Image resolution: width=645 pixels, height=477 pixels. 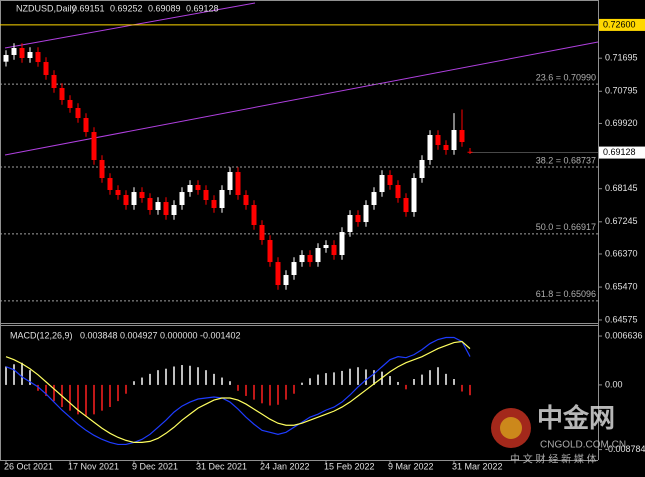 I want to click on fib-label: 61.8 = 0.65096, so click(x=566, y=294).